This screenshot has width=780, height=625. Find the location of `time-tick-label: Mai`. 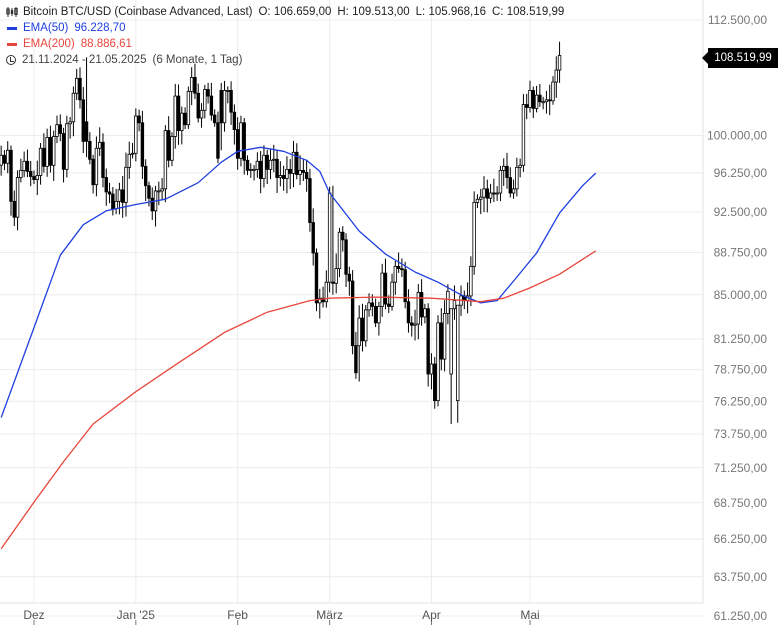

time-tick-label: Mai is located at coordinates (529, 615).